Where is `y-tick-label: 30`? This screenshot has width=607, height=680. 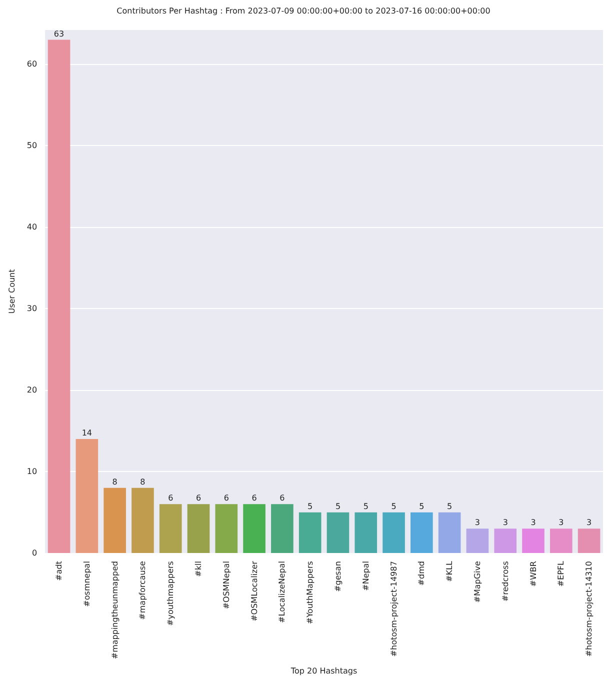 y-tick-label: 30 is located at coordinates (32, 309).